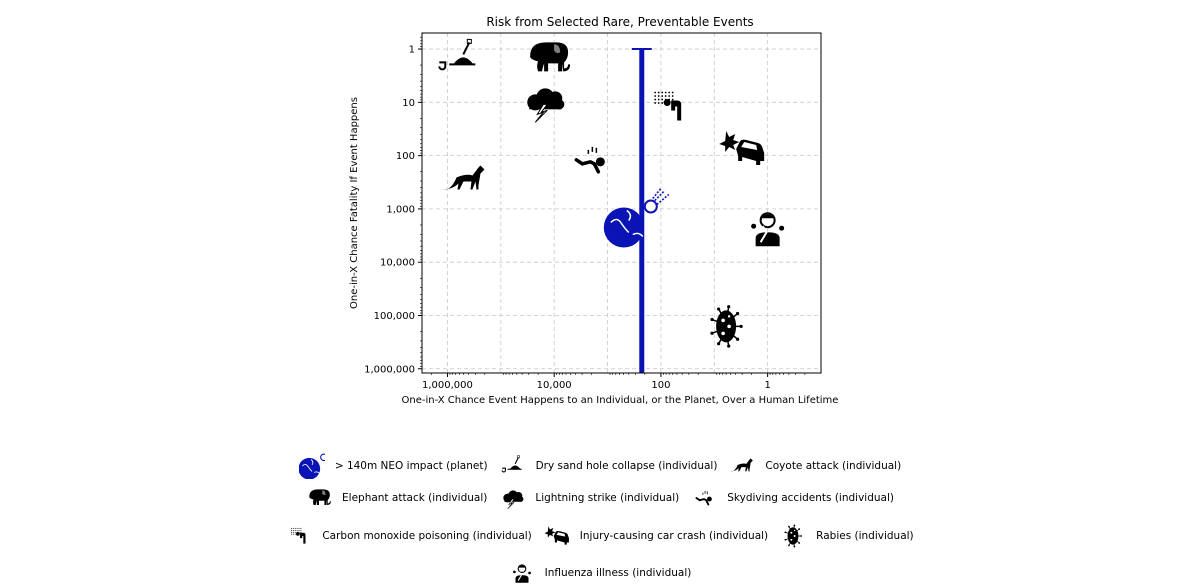 This screenshot has width=1200, height=586. I want to click on y-tick-label: 10,000, so click(397, 263).